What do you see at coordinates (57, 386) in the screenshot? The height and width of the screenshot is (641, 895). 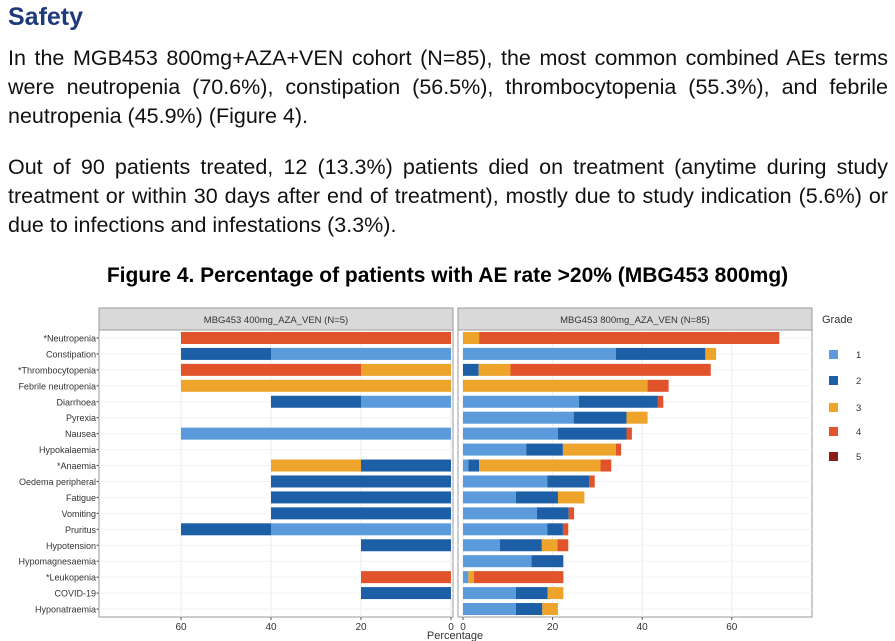 I see `category-label-febrile-neutropenia: Febrile neutropenia` at bounding box center [57, 386].